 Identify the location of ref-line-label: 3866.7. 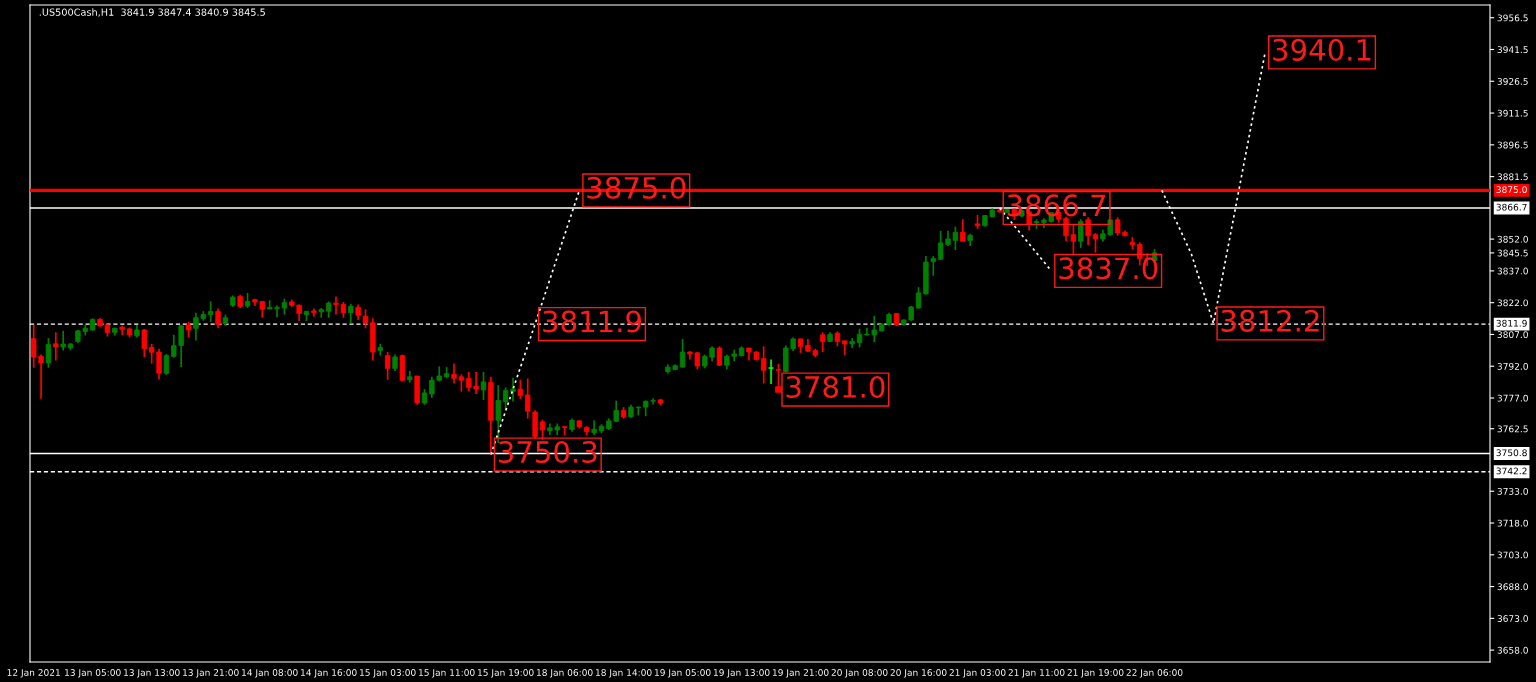
(1511, 207).